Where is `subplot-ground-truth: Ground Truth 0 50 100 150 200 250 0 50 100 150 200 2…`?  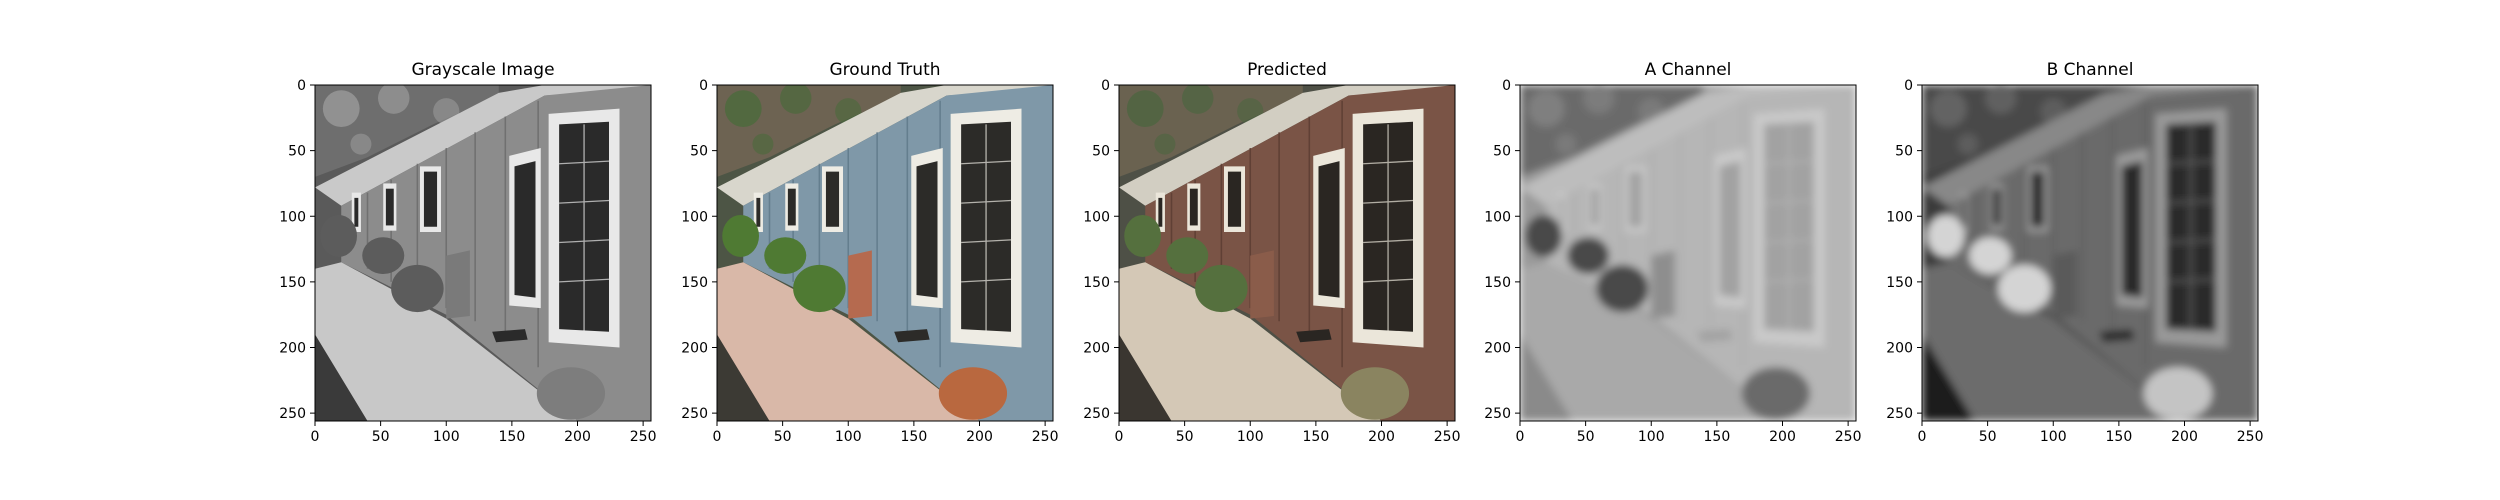 subplot-ground-truth: Ground Truth 0 50 100 150 200 250 0 50 100 150 200 2… is located at coordinates (869, 252).